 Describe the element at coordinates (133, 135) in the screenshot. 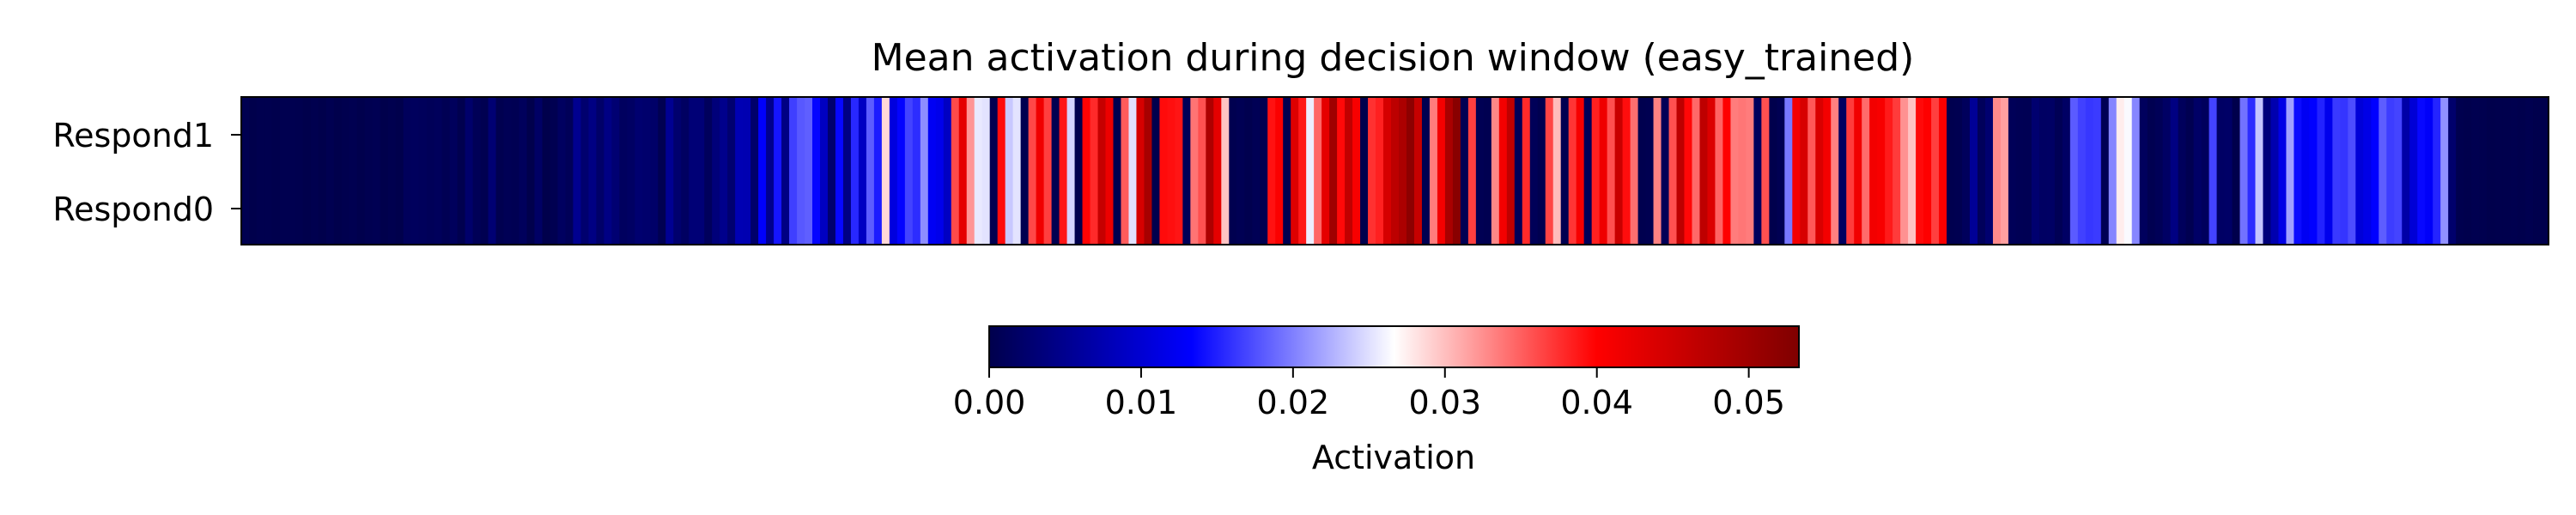

I see `y-tick-label-respond1: Respond1` at that location.